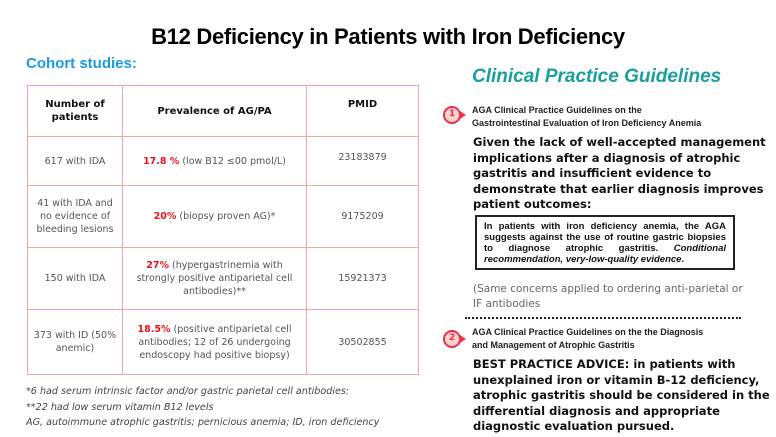 This screenshot has width=776, height=437. Describe the element at coordinates (226, 216) in the screenshot. I see `prevalence-detail: (biopsy proven AG)*` at that location.